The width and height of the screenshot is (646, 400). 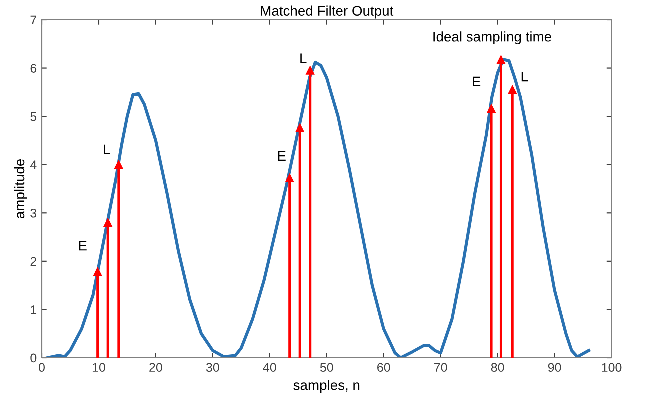 I want to click on y-axis-title: amplitude, so click(x=21, y=189).